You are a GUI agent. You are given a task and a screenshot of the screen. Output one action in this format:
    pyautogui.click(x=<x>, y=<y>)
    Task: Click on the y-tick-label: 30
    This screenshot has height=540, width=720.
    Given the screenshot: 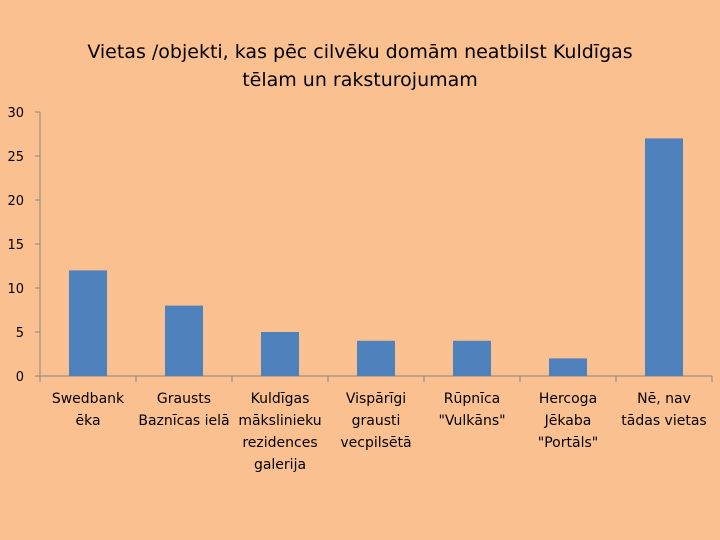 What is the action you would take?
    pyautogui.click(x=15, y=113)
    